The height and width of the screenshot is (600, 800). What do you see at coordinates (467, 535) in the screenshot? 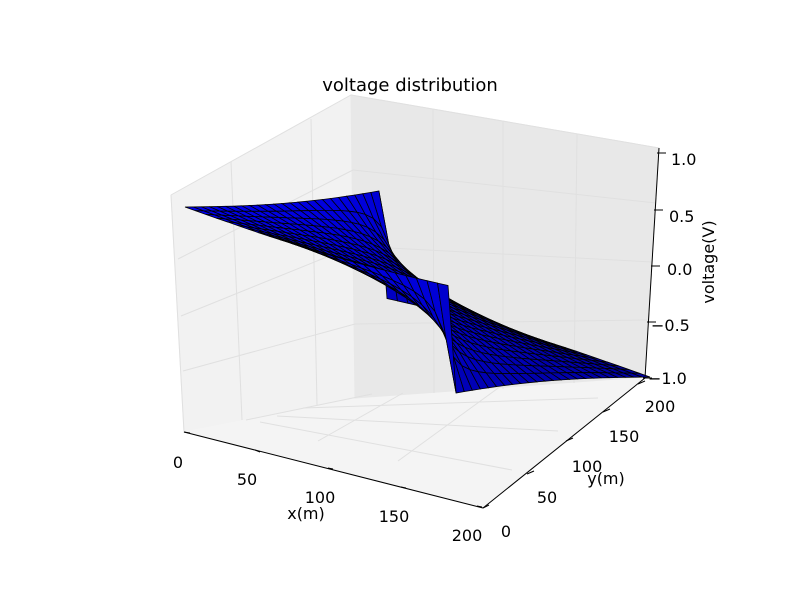
I see `x-tick-label: 200` at bounding box center [467, 535].